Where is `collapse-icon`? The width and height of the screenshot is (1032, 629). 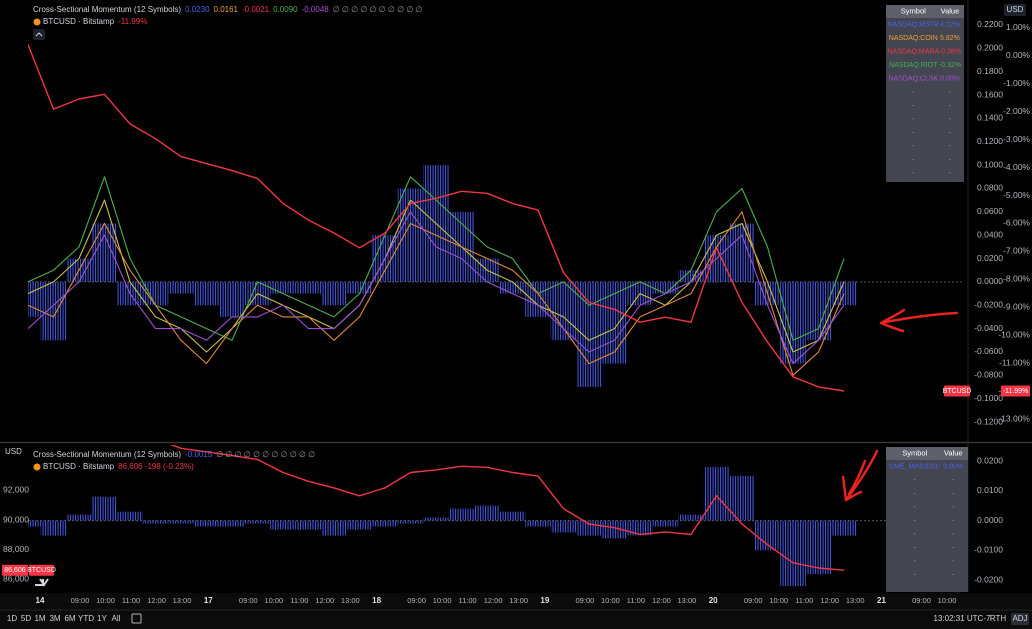
collapse-icon is located at coordinates (39, 34).